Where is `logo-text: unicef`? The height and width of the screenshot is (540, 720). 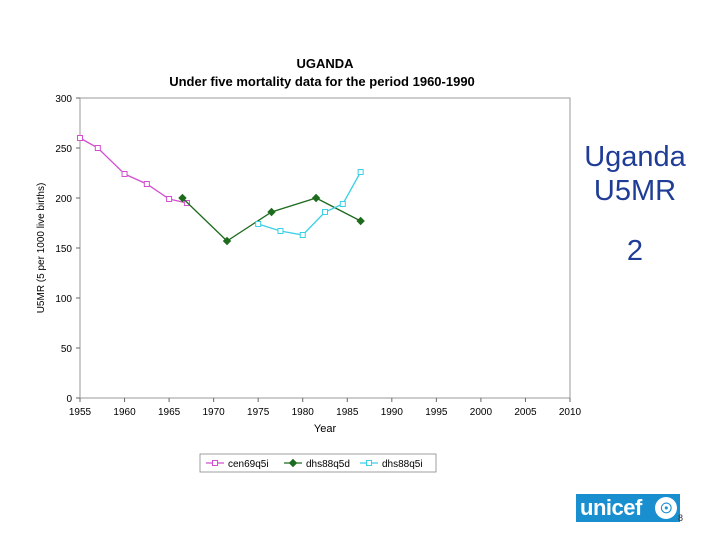 logo-text: unicef is located at coordinates (611, 507).